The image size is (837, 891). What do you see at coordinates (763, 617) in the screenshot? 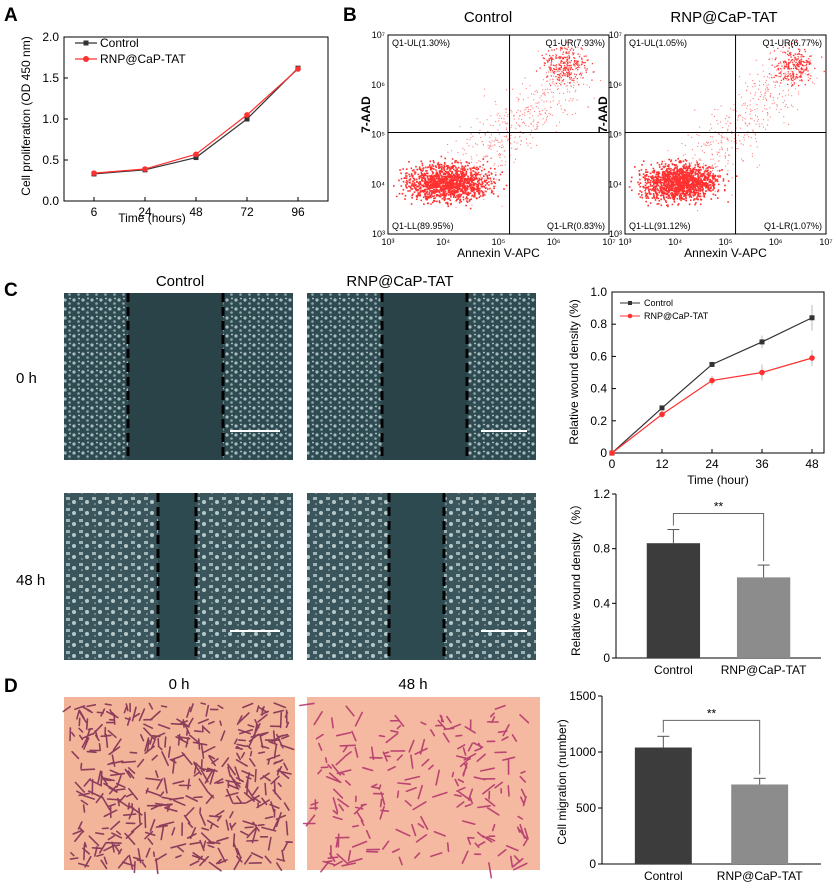
I see `bar-rnp` at bounding box center [763, 617].